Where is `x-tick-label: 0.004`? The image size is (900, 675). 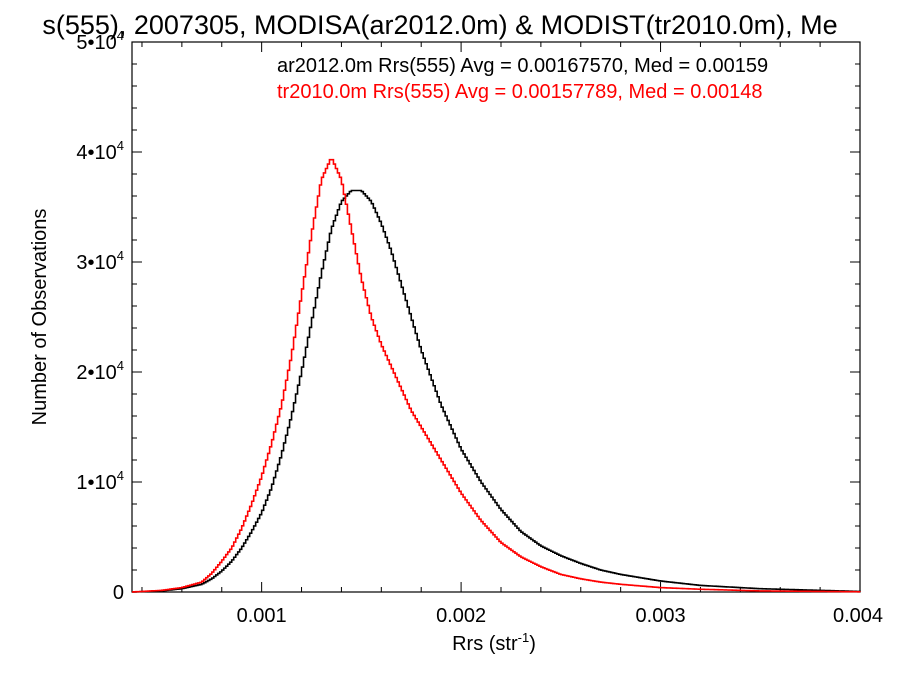 x-tick-label: 0.004 is located at coordinates (858, 616).